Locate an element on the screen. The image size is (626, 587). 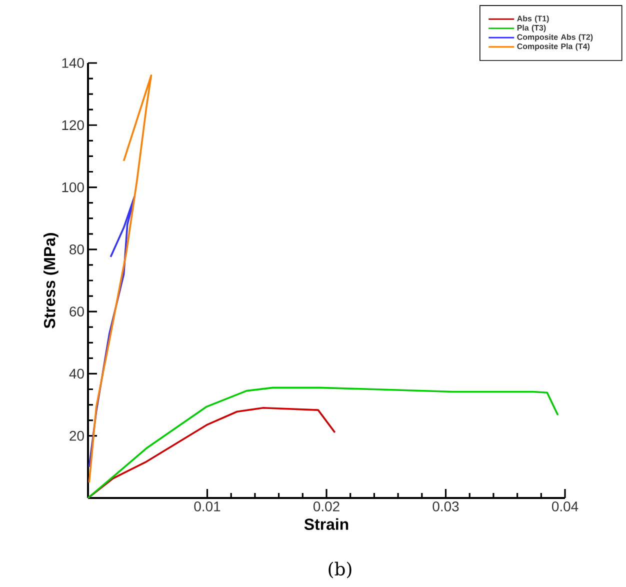
y-tick-label: 60 is located at coordinates (77, 311).